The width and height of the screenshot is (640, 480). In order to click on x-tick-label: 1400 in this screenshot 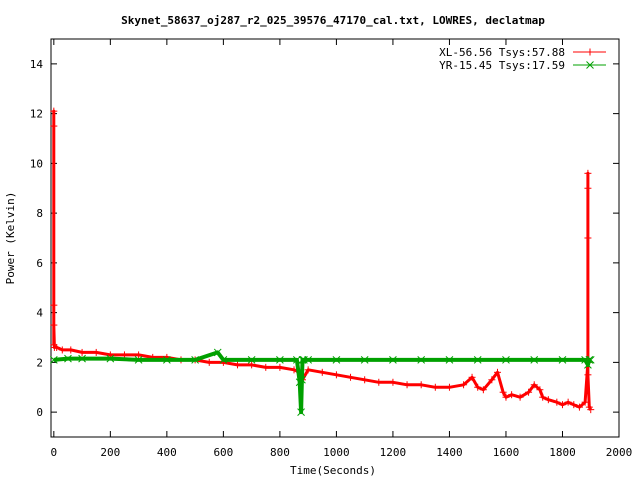, I will do `click(449, 452)`.